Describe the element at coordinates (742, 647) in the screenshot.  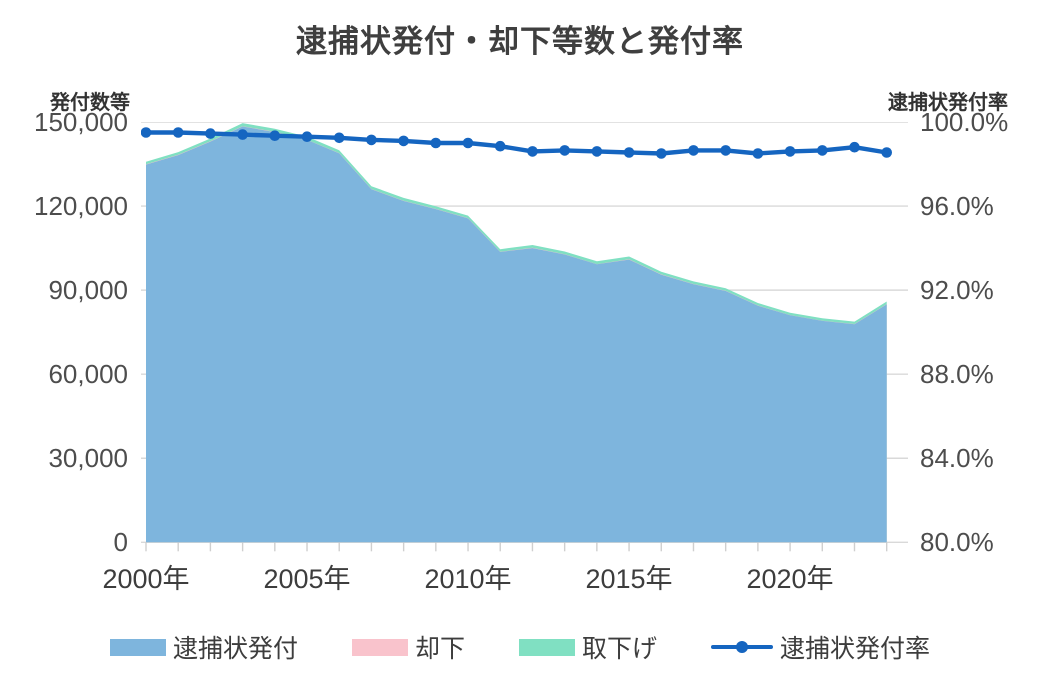
I see `rate-line-swatch-icon` at that location.